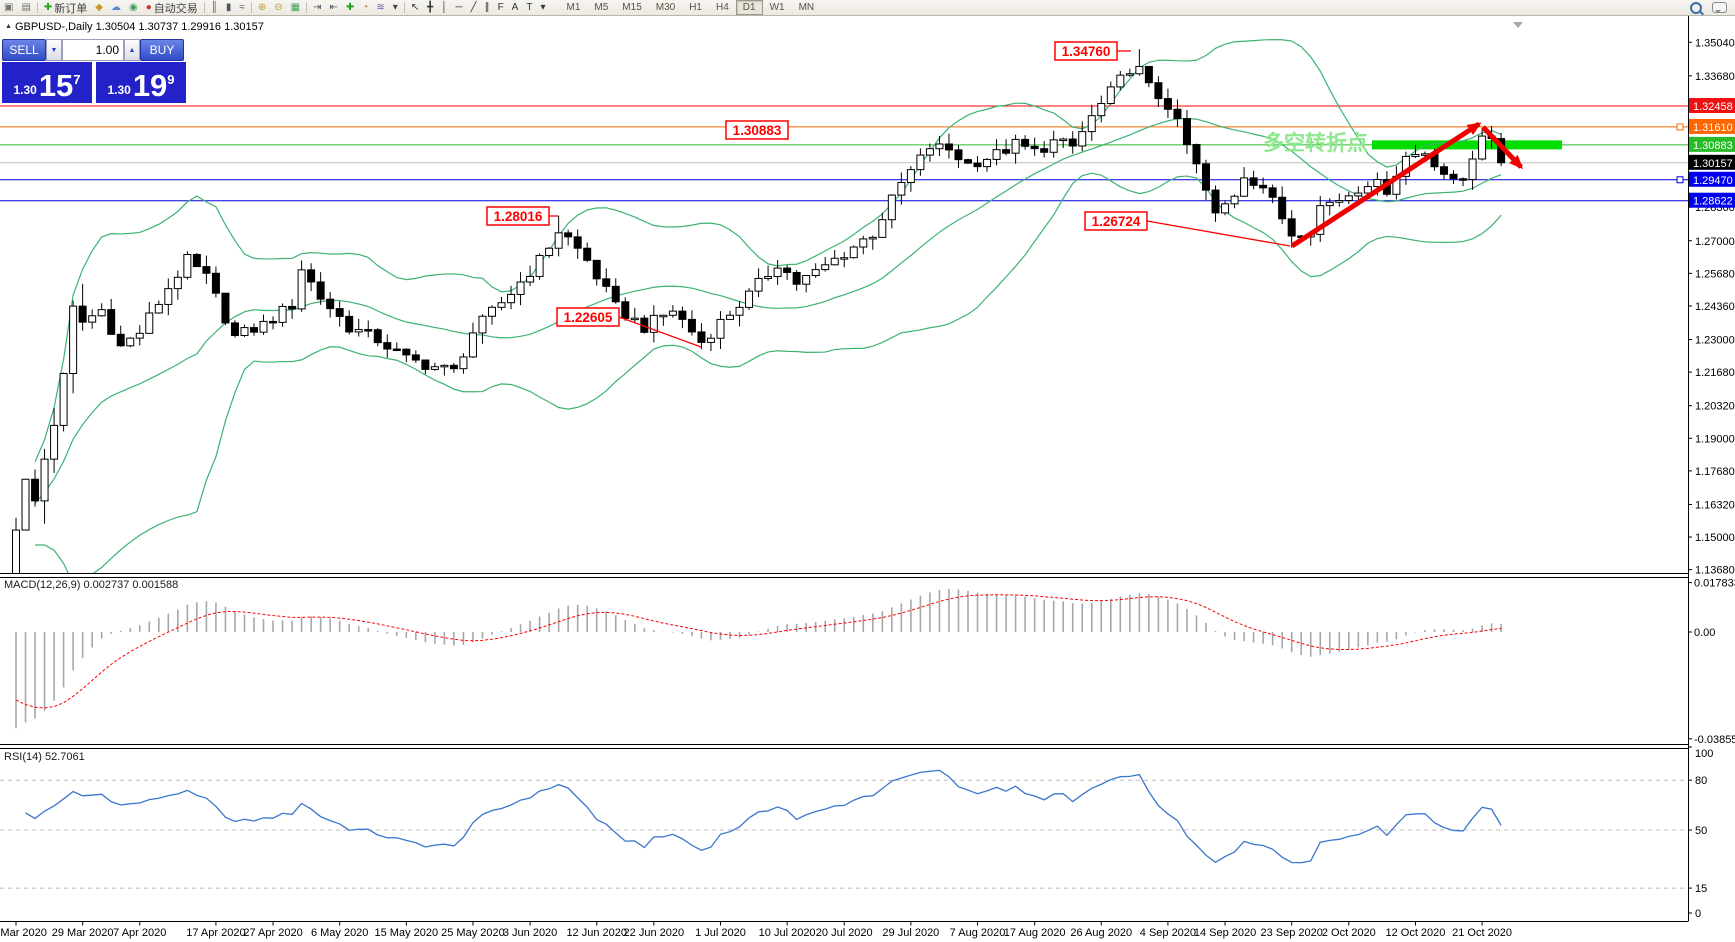 The width and height of the screenshot is (1735, 942). I want to click on buy-button: BUY, so click(162, 50).